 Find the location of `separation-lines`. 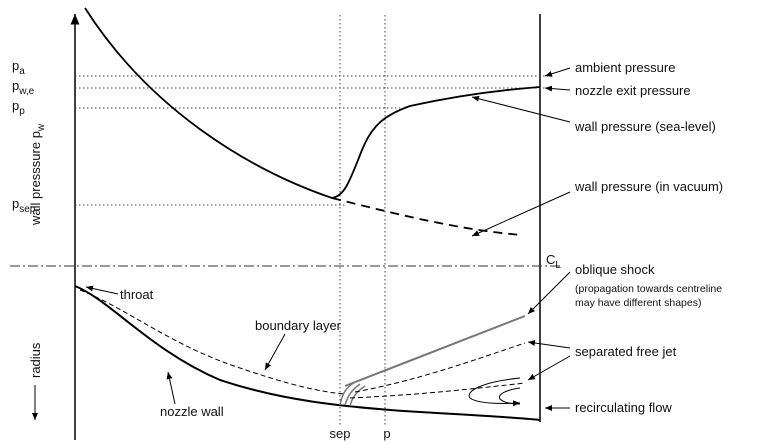

separation-lines is located at coordinates (352, 394).